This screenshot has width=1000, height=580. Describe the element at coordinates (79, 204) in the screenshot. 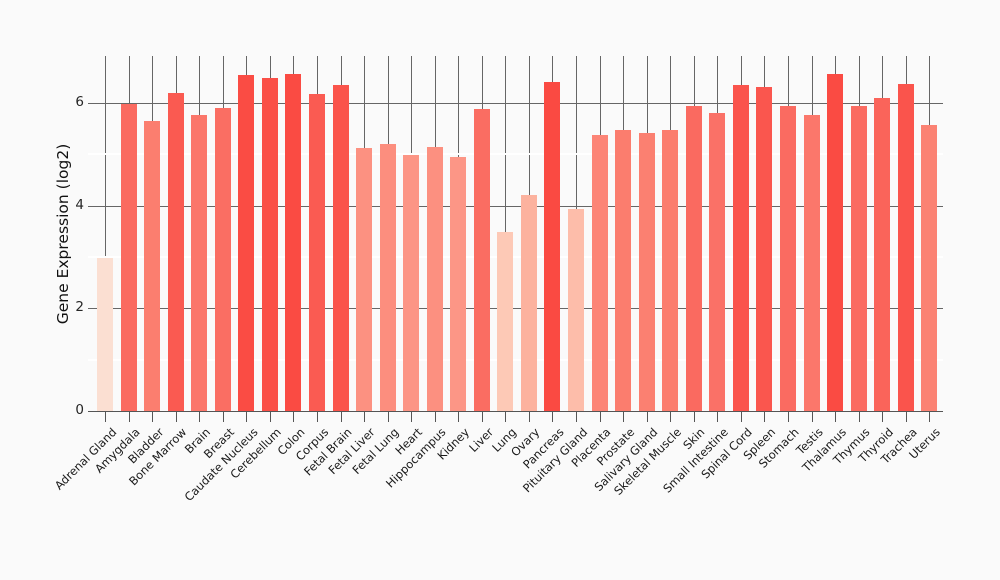

I see `y-tick-label: 4` at that location.